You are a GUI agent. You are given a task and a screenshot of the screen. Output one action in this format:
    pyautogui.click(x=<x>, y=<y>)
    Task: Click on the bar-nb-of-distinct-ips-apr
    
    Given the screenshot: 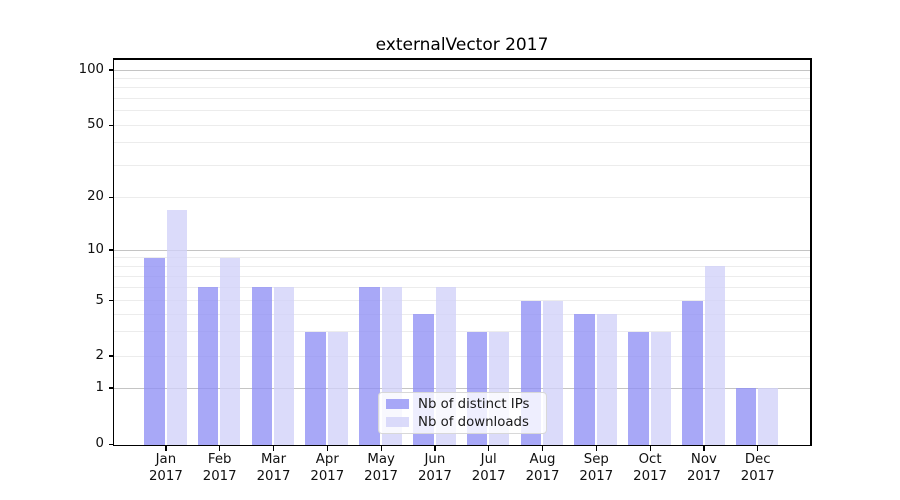 What is the action you would take?
    pyautogui.click(x=315, y=388)
    